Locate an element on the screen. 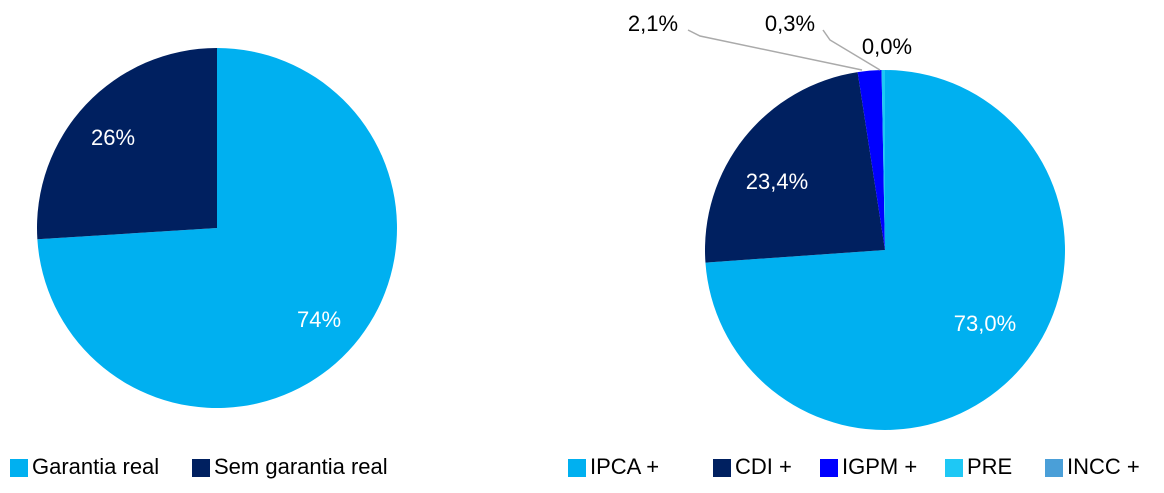 The width and height of the screenshot is (1164, 493). legend-label: INCC + is located at coordinates (1103, 466).